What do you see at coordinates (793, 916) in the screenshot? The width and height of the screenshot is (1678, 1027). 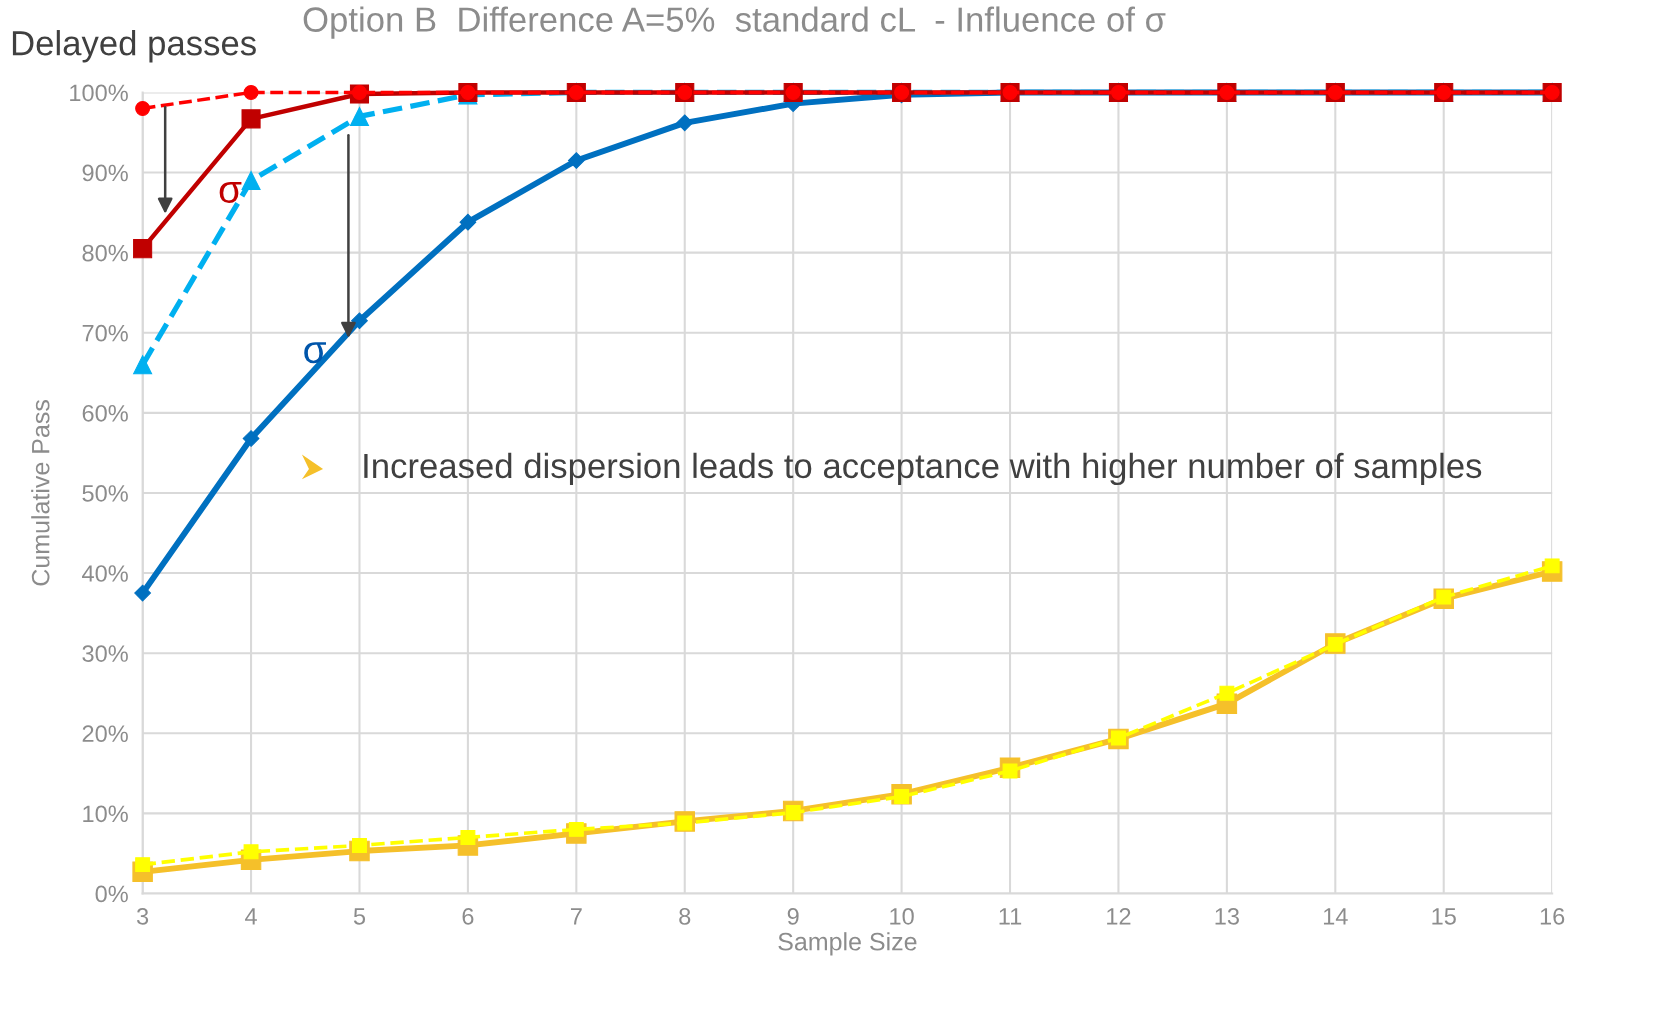 I see `x-tick-label: 9` at bounding box center [793, 916].